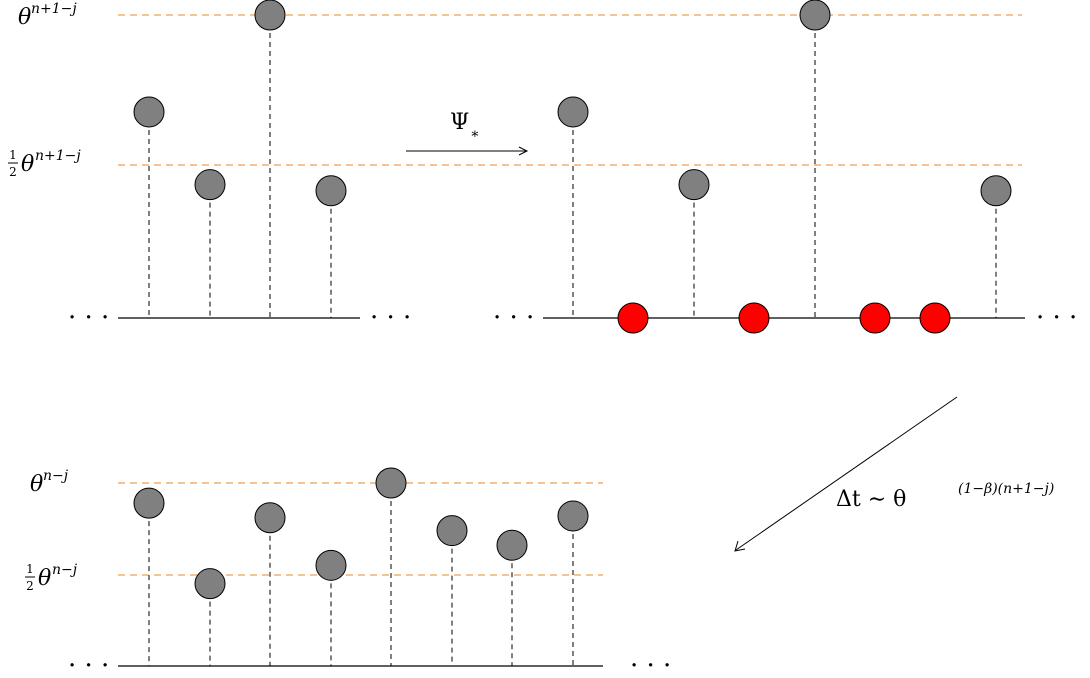 Image resolution: width=1090 pixels, height=678 pixels. I want to click on ellipsis-bottom-start: · · ·, so click(88, 664).